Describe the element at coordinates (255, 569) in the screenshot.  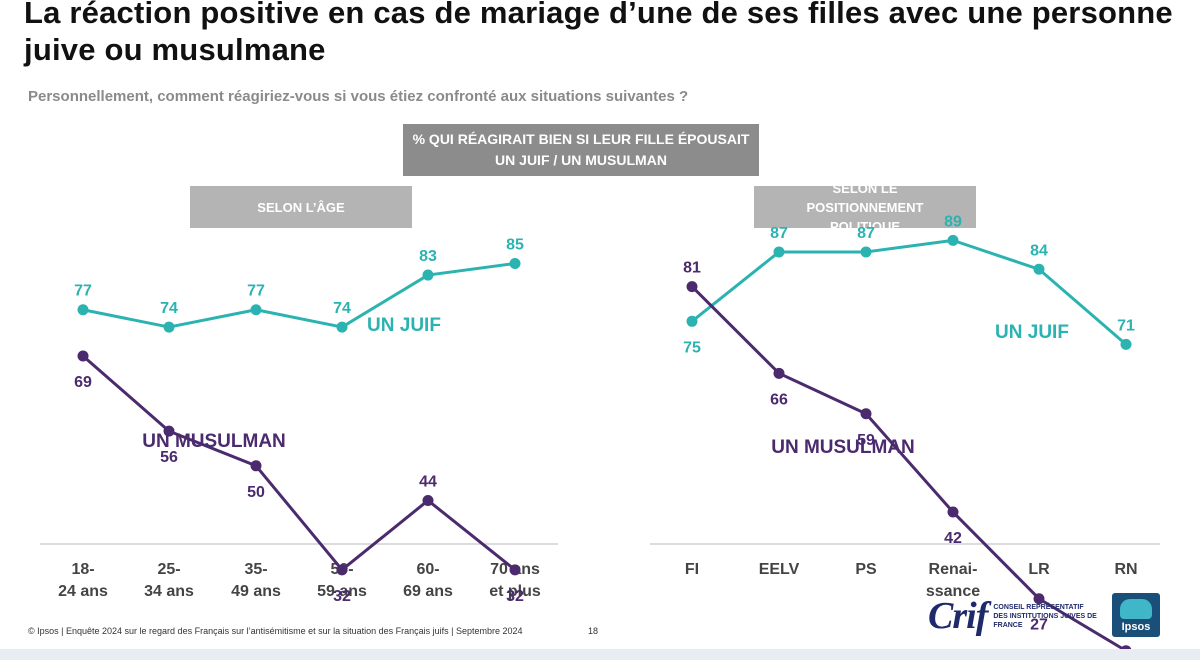
I see `x-tick-label: 35-` at that location.